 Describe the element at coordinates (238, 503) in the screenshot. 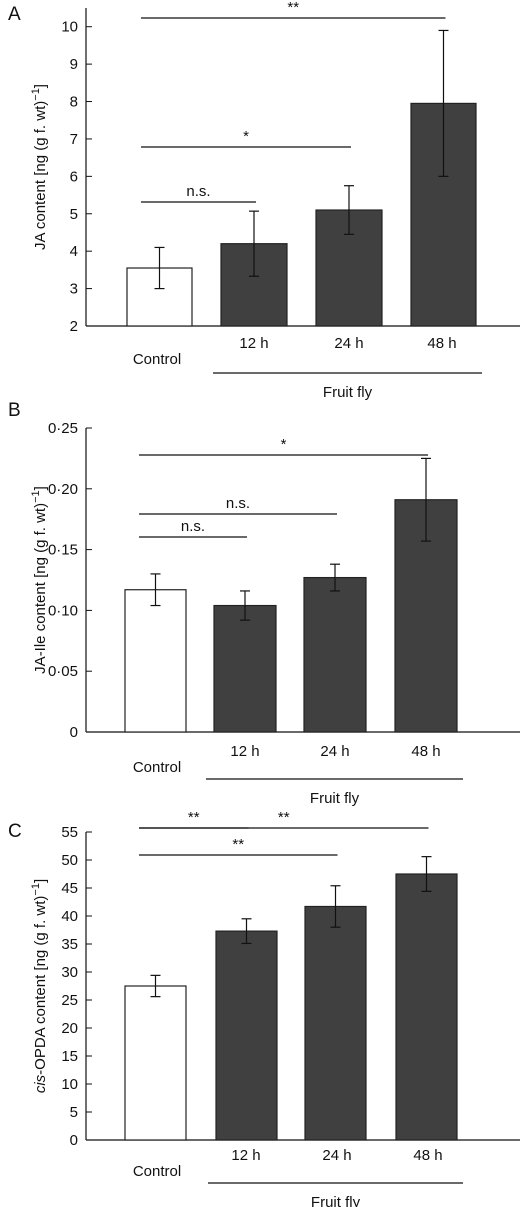

I see `significance-label-1: n.s.` at that location.